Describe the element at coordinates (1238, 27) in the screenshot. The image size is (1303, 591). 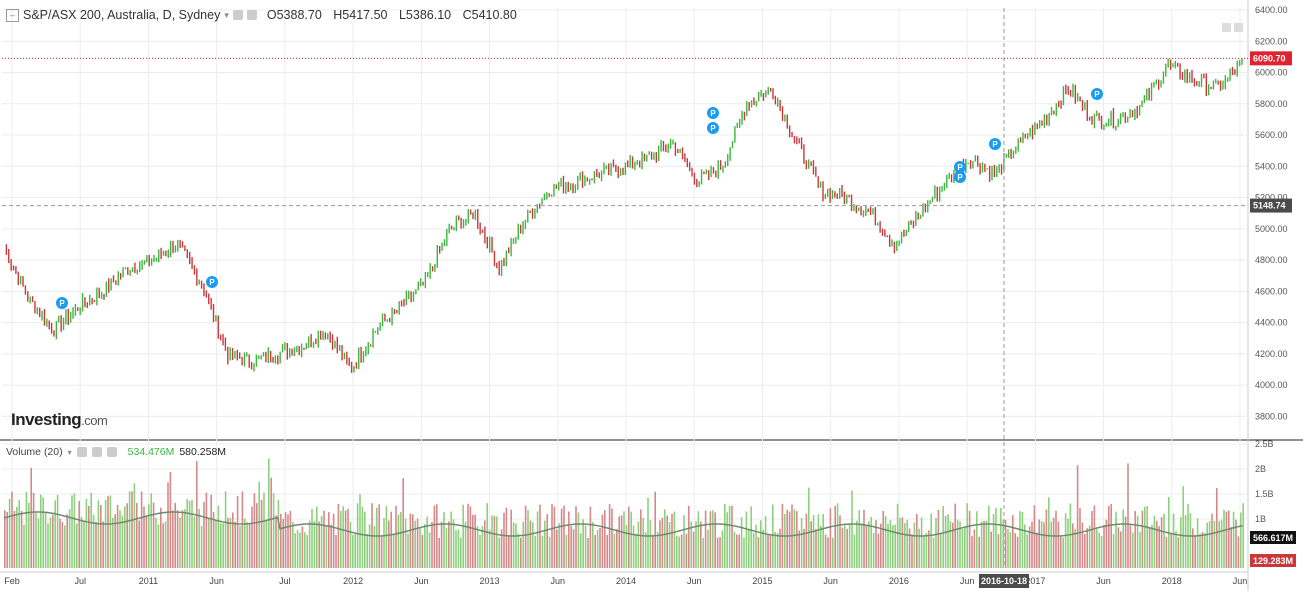
I see `fullscreen-icon` at that location.